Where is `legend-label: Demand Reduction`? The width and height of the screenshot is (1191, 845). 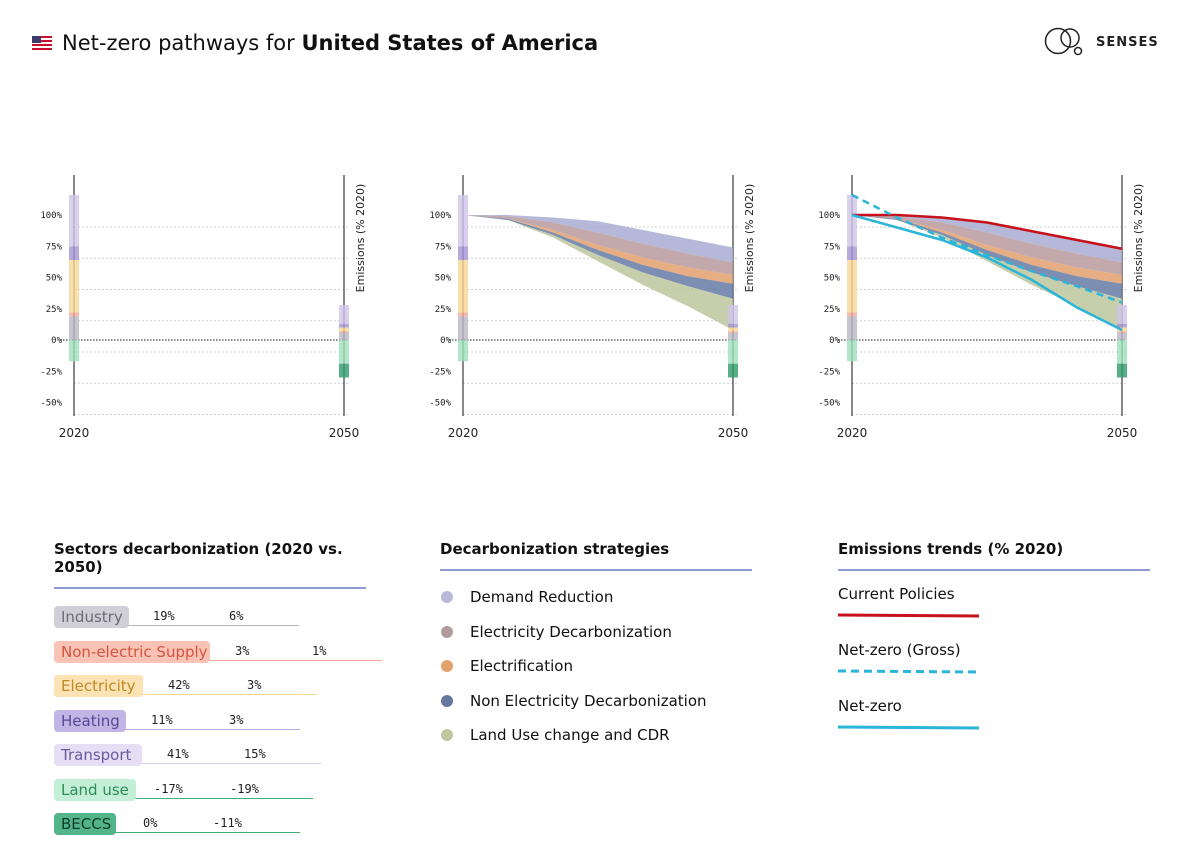
legend-label: Demand Reduction is located at coordinates (542, 597).